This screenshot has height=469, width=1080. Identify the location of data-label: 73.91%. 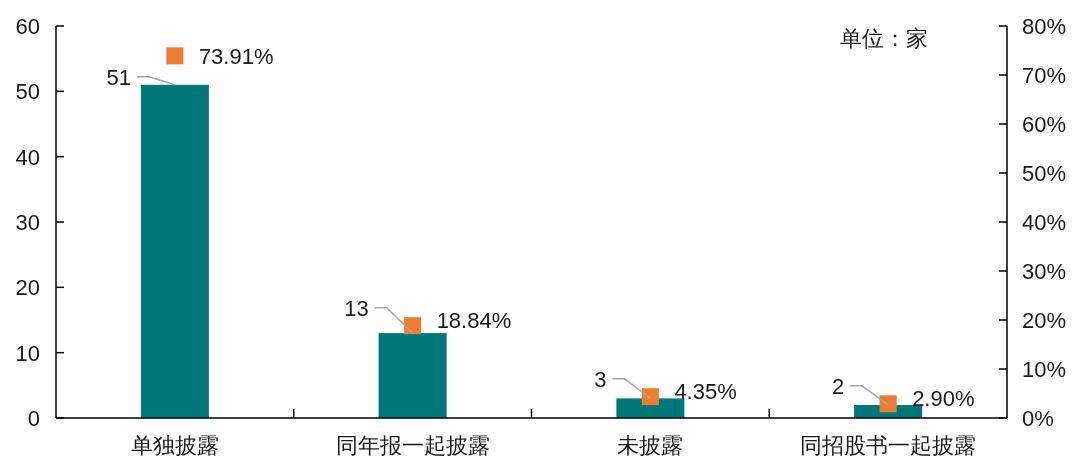
(236, 56).